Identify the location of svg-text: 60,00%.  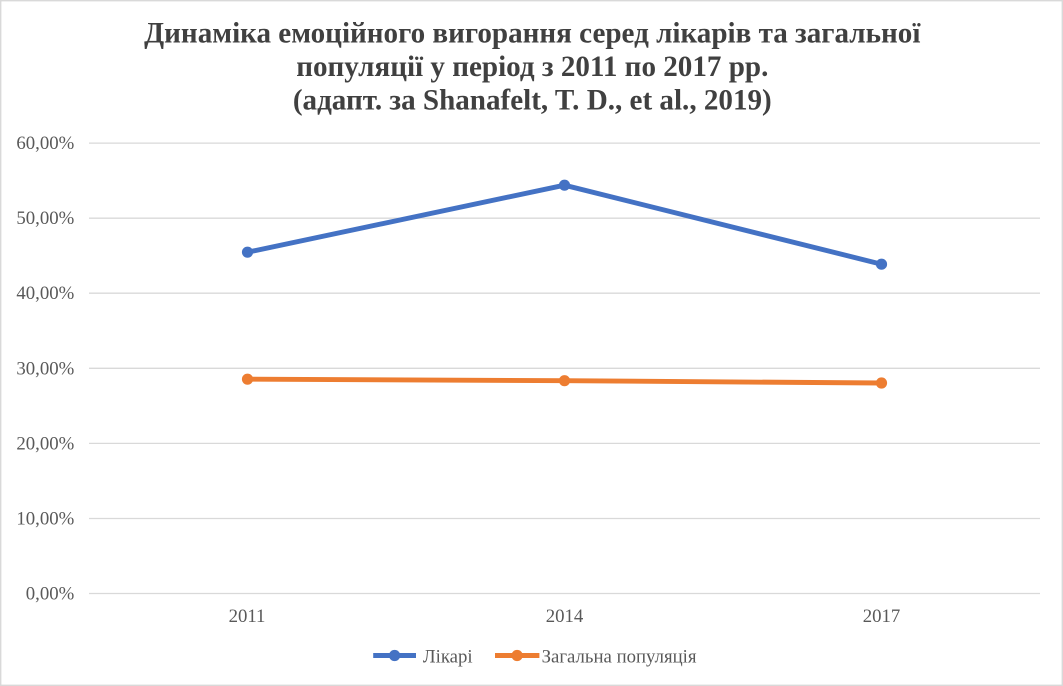
(45, 143).